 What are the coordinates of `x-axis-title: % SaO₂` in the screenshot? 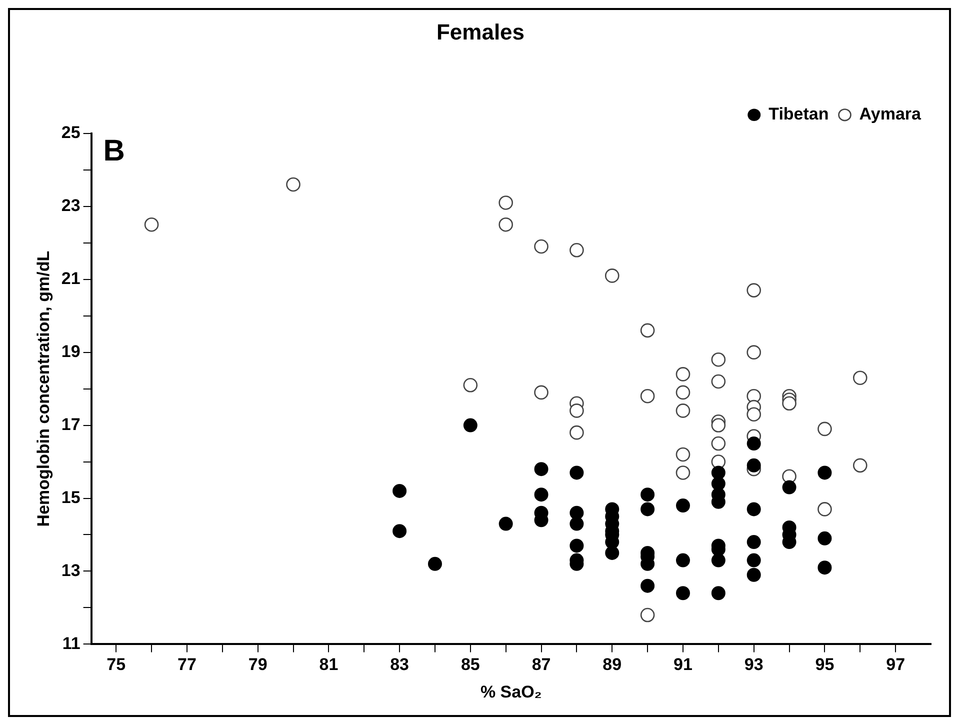 It's located at (511, 692).